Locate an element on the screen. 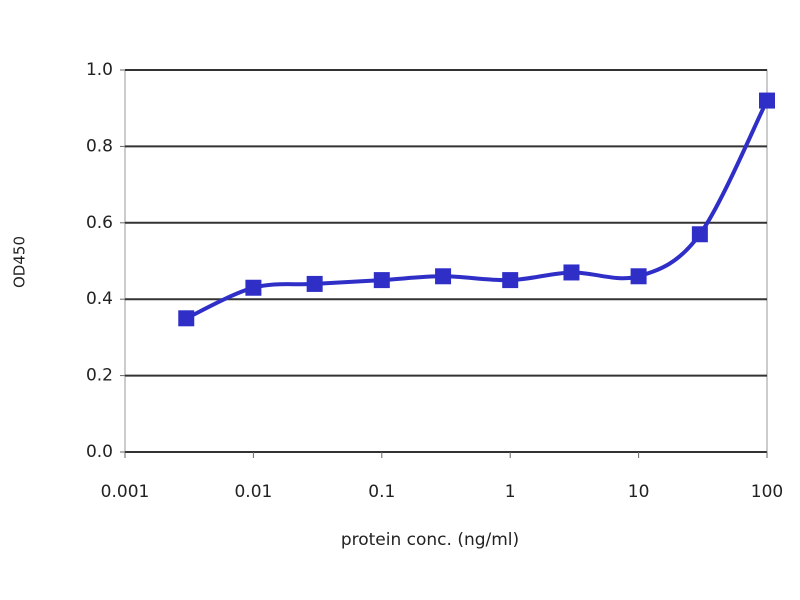  y-tick-label: 0.0 is located at coordinates (99, 452).